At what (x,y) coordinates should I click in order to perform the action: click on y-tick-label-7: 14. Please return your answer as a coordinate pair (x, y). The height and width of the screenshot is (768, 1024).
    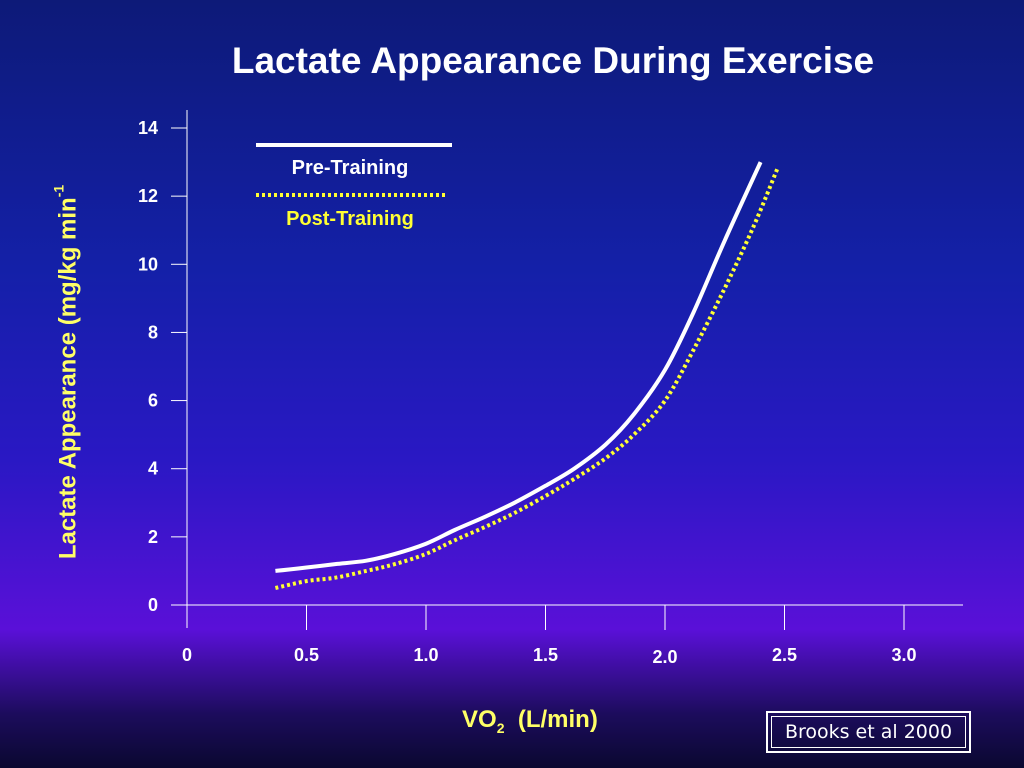
    Looking at the image, I should click on (148, 128).